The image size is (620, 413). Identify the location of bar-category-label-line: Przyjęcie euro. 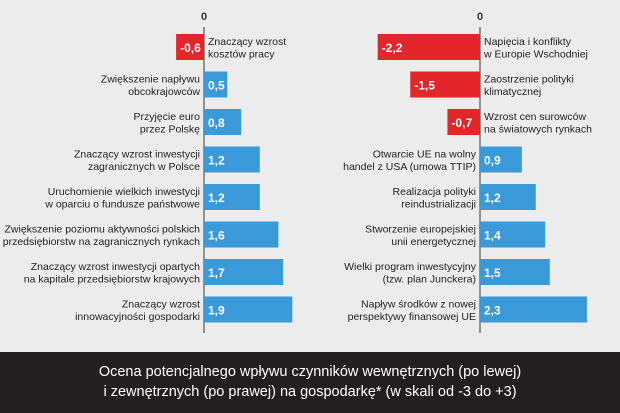
(166, 117).